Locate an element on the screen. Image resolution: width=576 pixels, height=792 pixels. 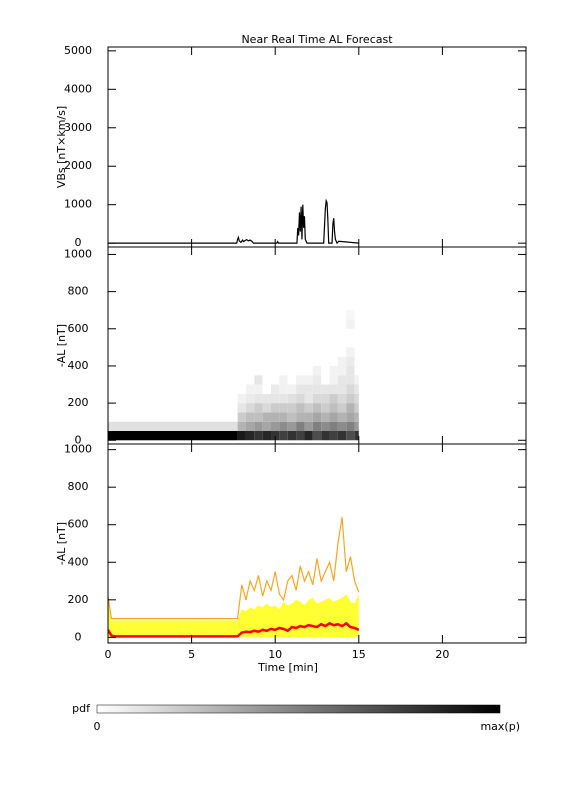
y-tick-label: 600 is located at coordinates (78, 524).